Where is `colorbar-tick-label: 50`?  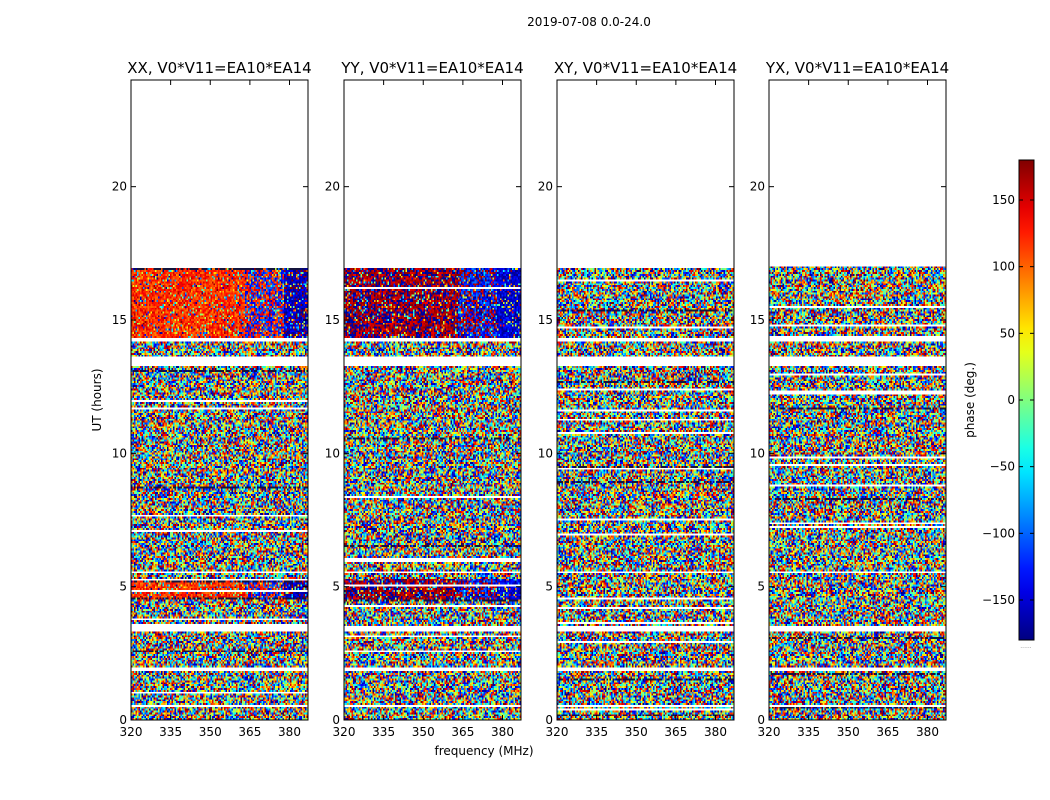 colorbar-tick-label: 50 is located at coordinates (1007, 333).